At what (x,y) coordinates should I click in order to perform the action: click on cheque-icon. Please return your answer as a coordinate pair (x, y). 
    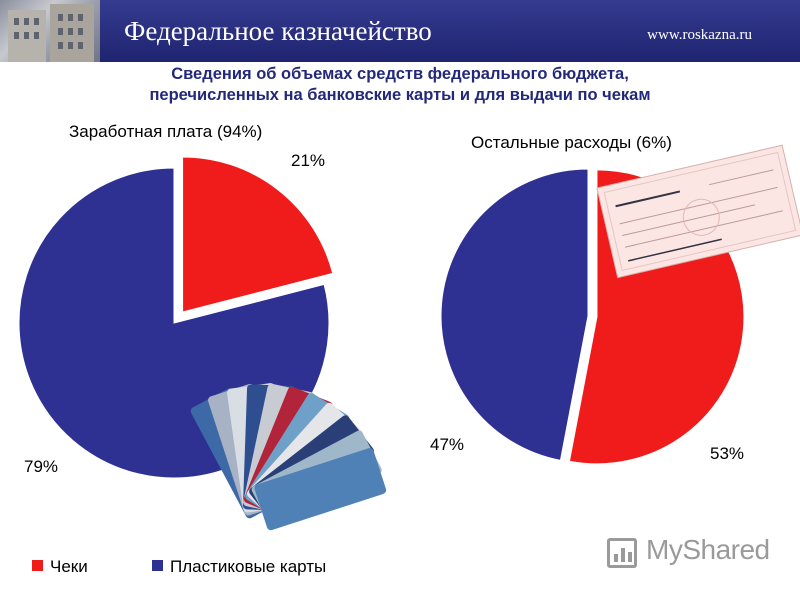
    Looking at the image, I should click on (698, 211).